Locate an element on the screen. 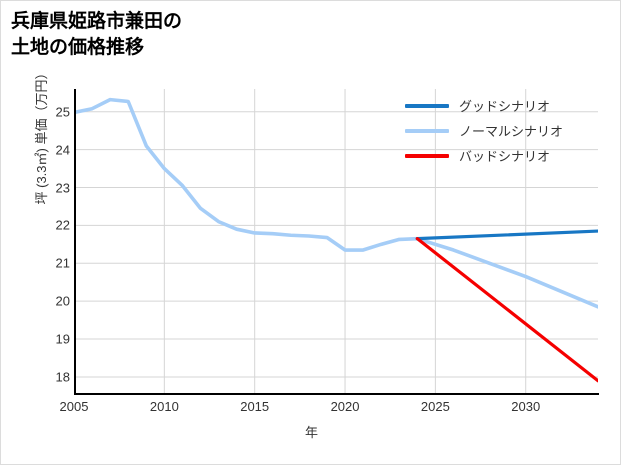  y-tick-label: 25 is located at coordinates (62, 112).